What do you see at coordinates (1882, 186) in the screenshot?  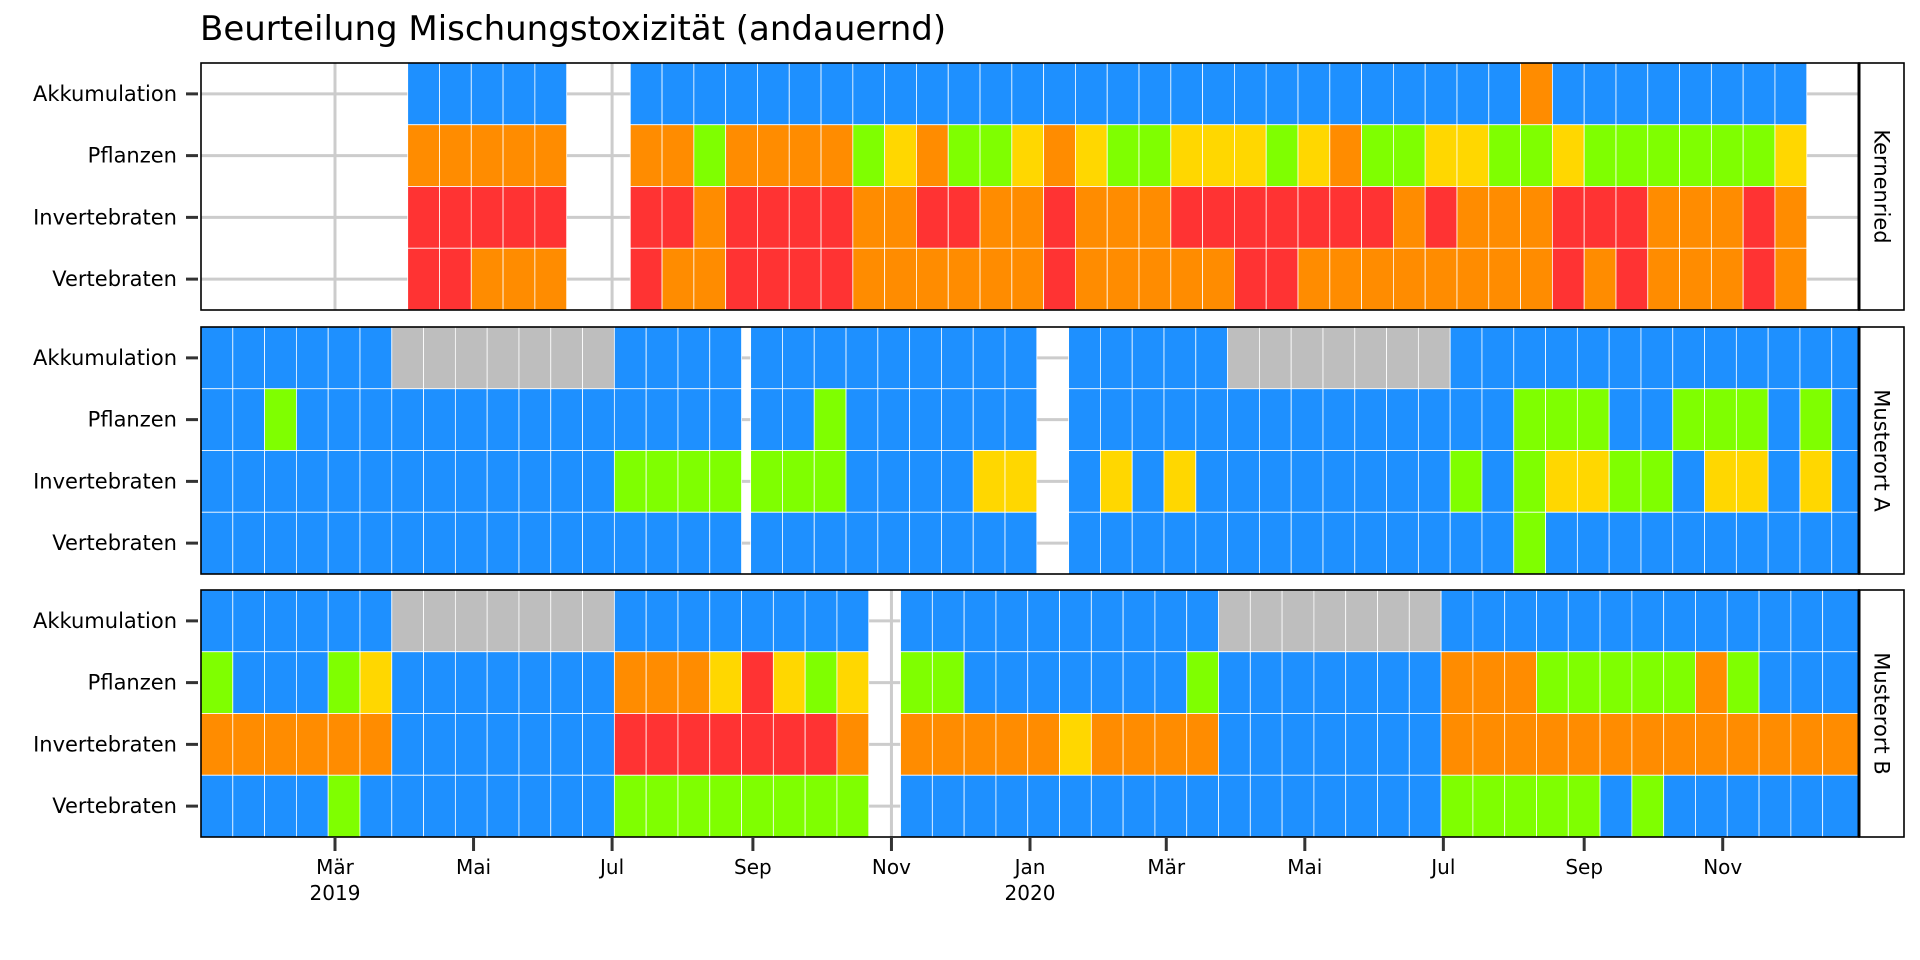 I see `facet-strip-label: Kernenried` at bounding box center [1882, 186].